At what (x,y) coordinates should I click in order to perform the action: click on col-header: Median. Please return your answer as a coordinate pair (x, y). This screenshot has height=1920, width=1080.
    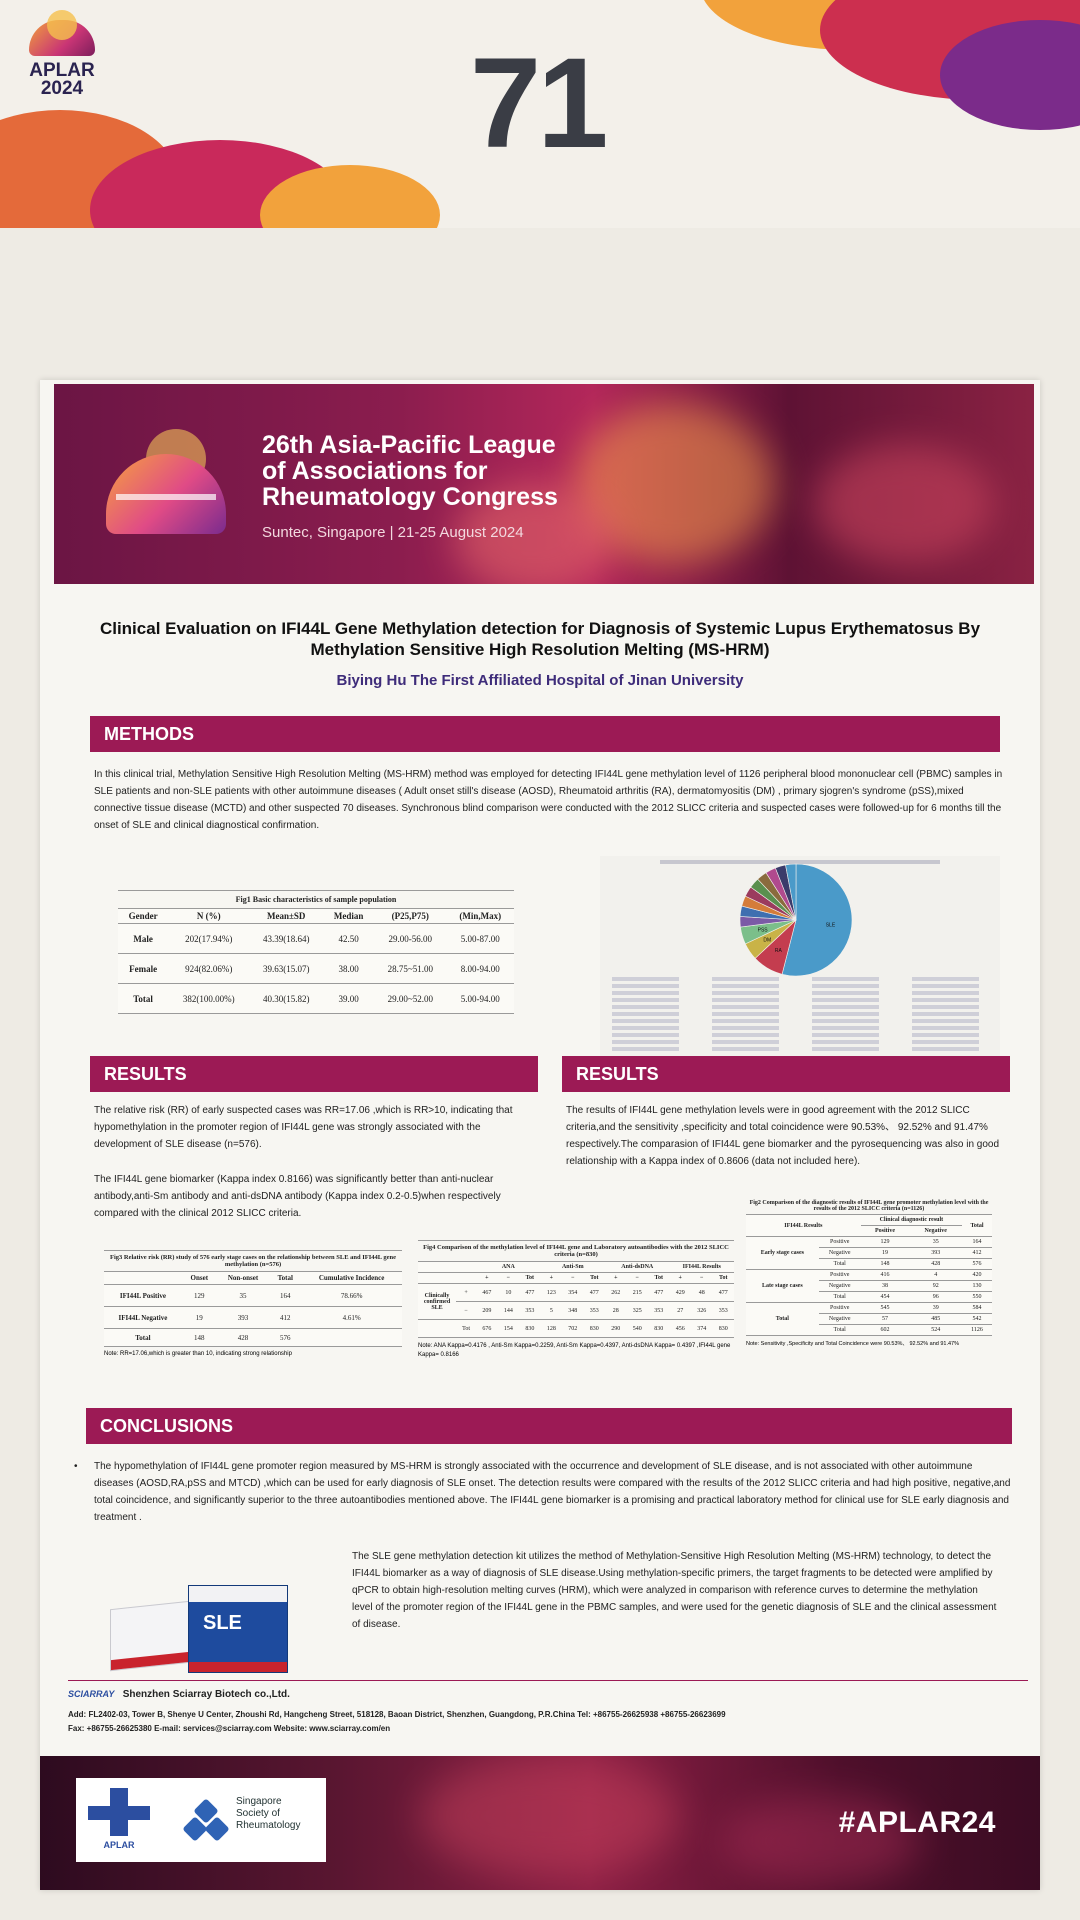
    Looking at the image, I should click on (349, 916).